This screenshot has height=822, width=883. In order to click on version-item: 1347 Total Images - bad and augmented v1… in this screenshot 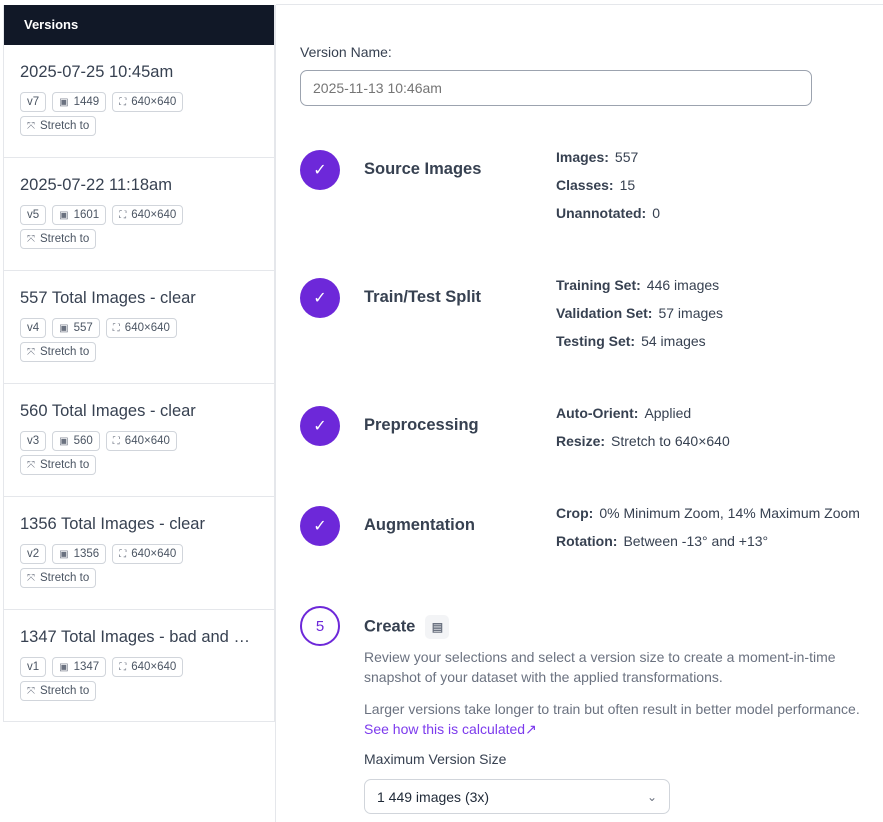, I will do `click(139, 666)`.